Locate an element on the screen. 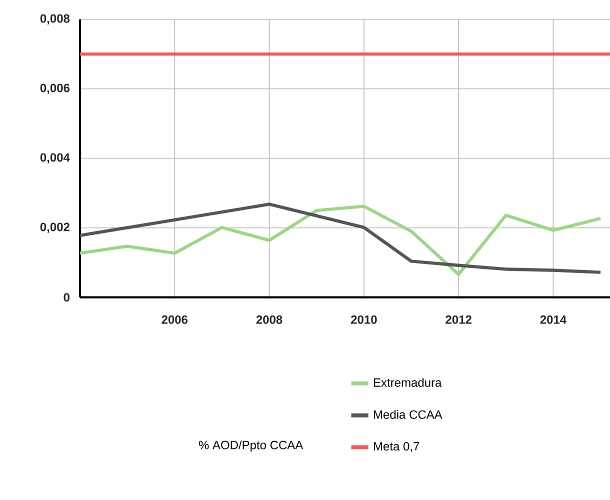 The width and height of the screenshot is (610, 500). legend-label: Meta 0,7 is located at coordinates (397, 447).